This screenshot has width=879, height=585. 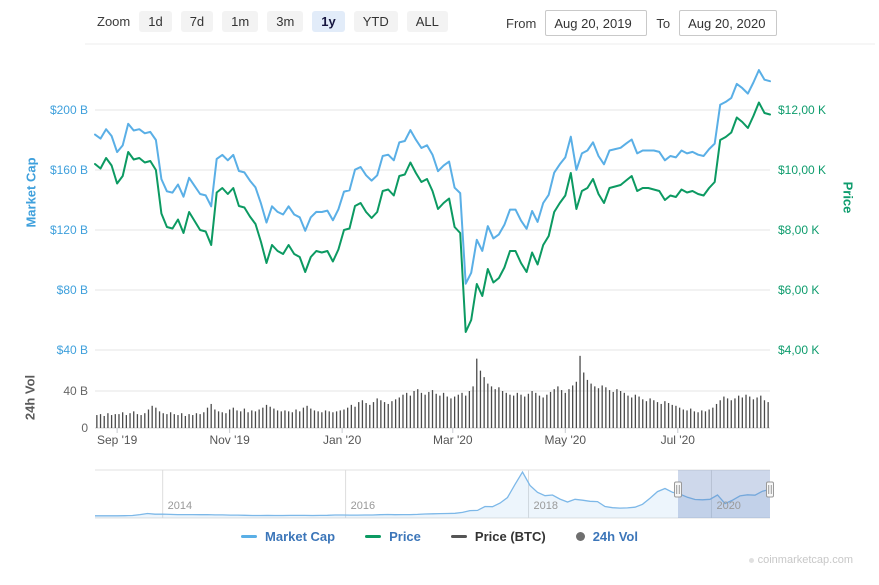 What do you see at coordinates (328, 21) in the screenshot?
I see `zoom-button-1y: 1y` at bounding box center [328, 21].